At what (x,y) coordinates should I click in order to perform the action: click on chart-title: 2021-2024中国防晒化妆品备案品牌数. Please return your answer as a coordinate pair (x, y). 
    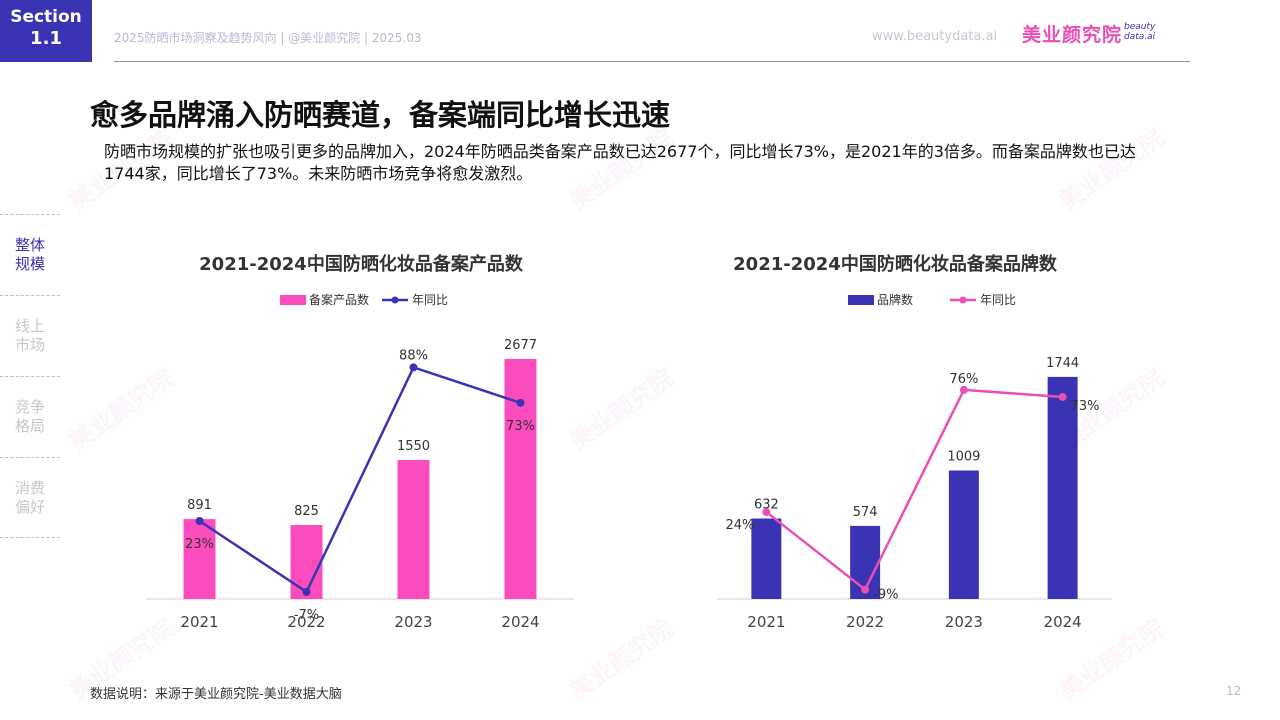
    Looking at the image, I should click on (895, 264).